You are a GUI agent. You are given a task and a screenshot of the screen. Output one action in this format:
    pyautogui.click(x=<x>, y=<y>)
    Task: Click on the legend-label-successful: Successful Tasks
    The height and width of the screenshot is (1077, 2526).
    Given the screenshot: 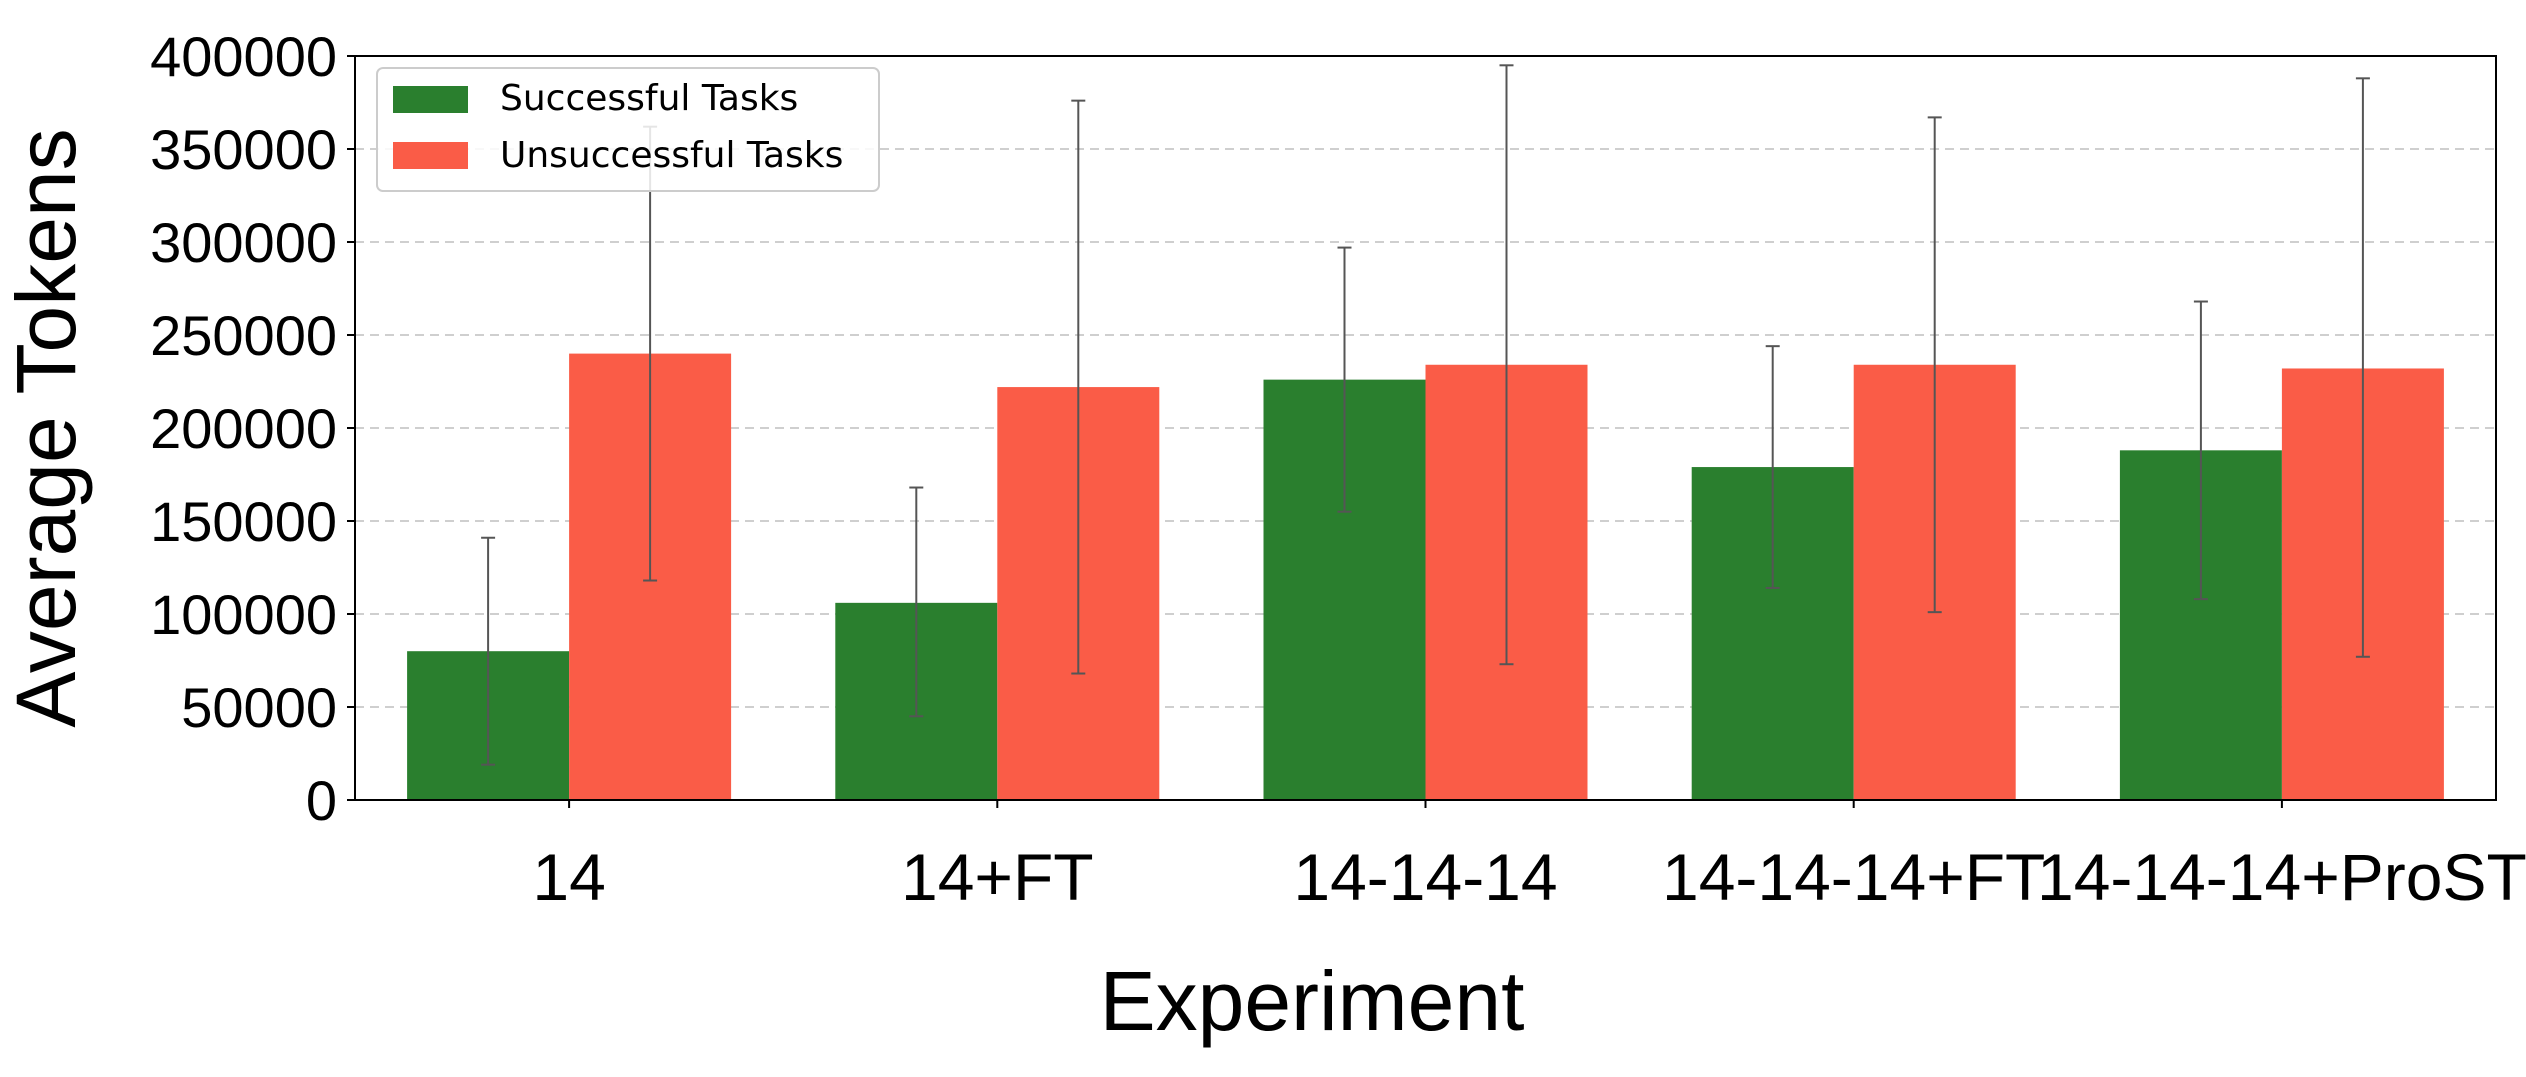 What is the action you would take?
    pyautogui.click(x=649, y=98)
    